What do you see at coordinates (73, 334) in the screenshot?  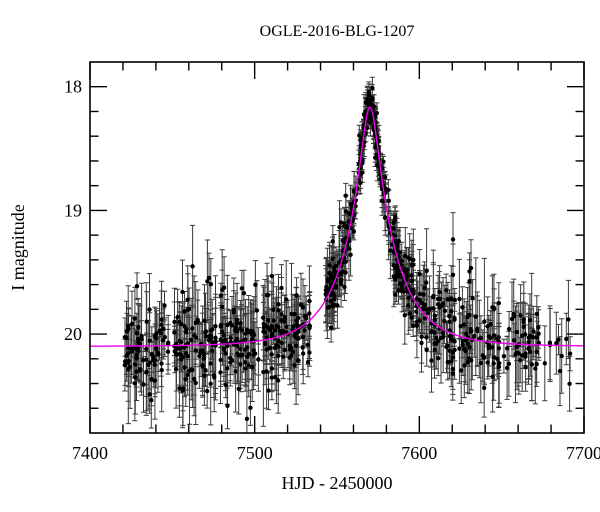 I see `y-tick-label: 20` at bounding box center [73, 334].